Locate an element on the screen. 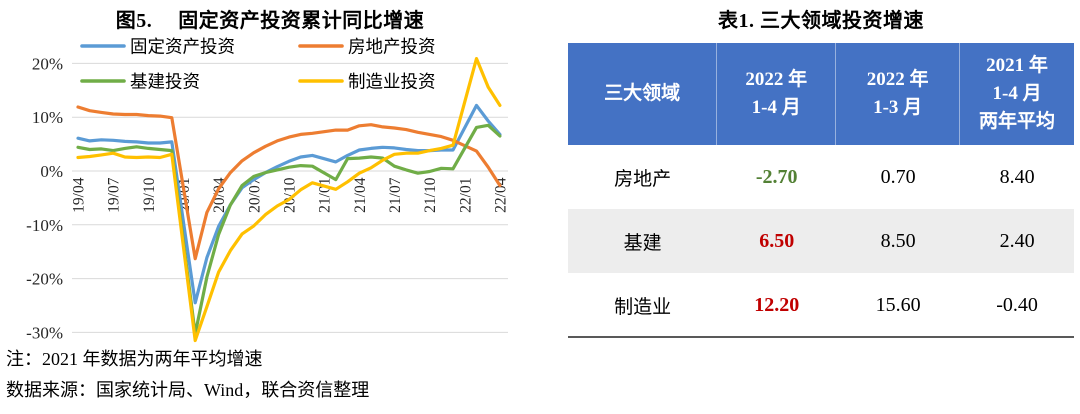 The width and height of the screenshot is (1080, 414). legend-item-real-estate-investment: 房地产投资 is located at coordinates (367, 47).